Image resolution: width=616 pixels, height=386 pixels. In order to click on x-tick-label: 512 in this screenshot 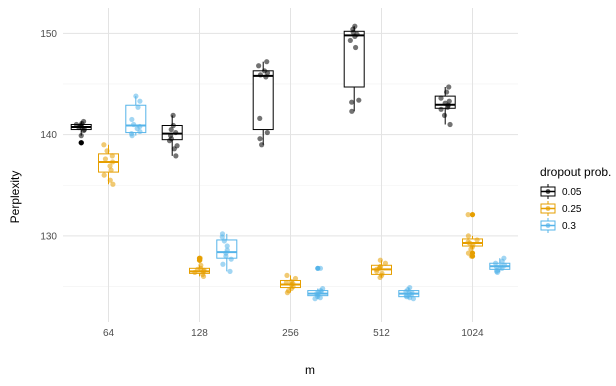, I will do `click(381, 333)`.